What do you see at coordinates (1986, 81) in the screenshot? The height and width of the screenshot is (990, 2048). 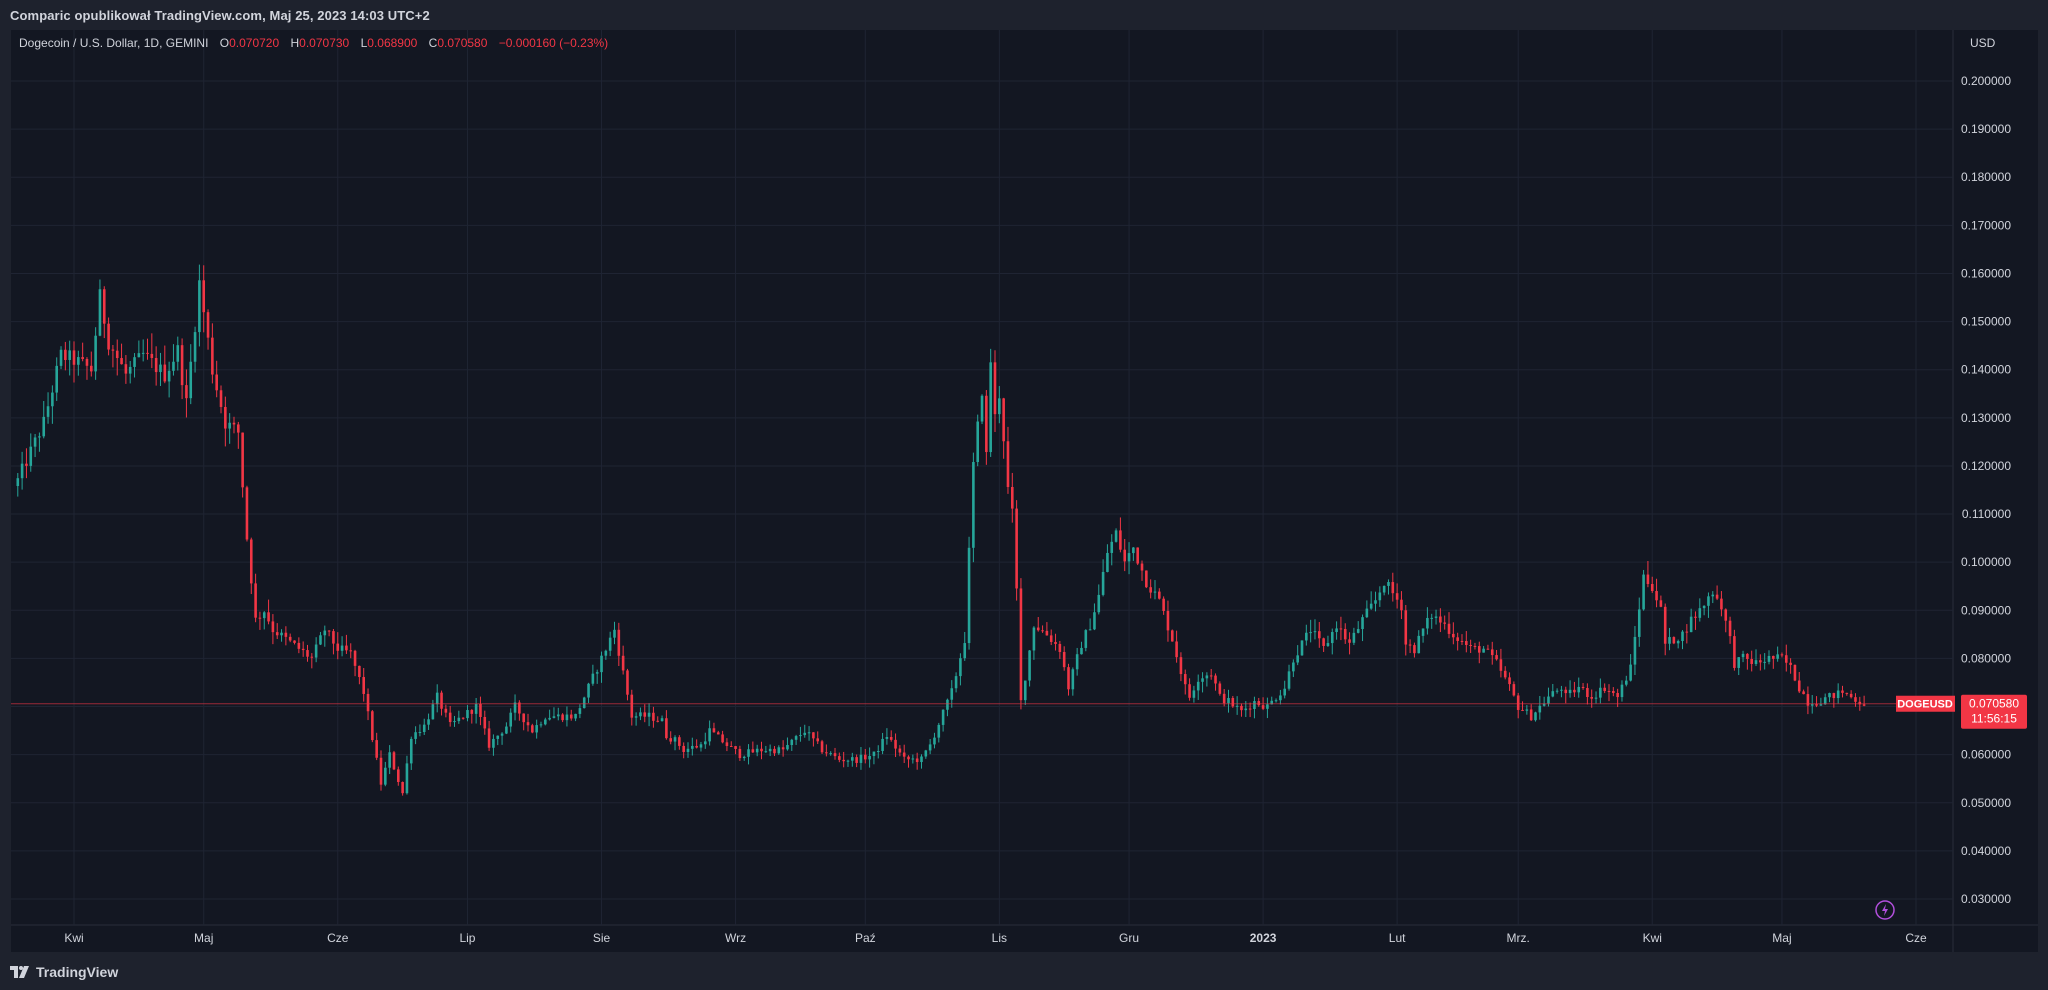 I see `price-tick-label: 0.200000` at bounding box center [1986, 81].